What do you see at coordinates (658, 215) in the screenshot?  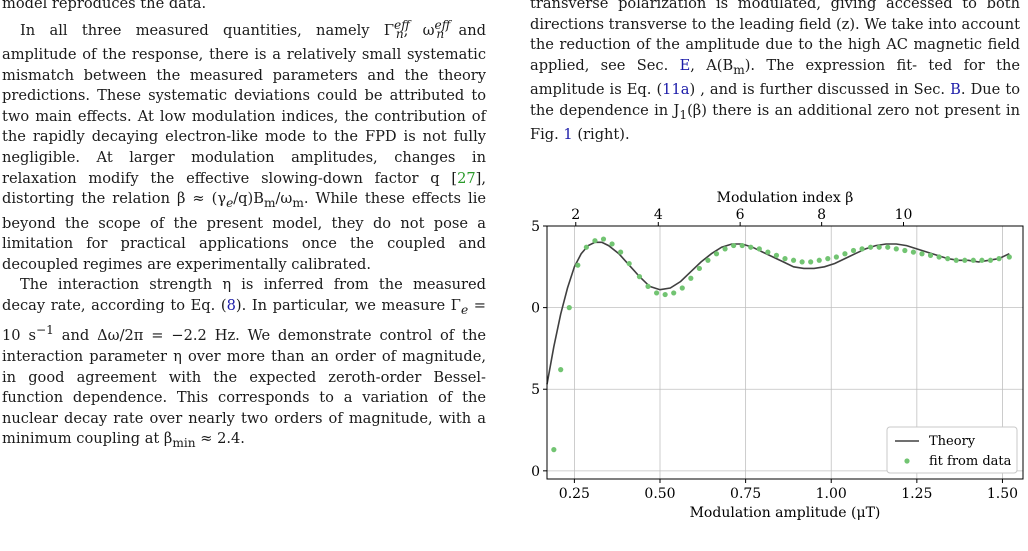 I see `top-tick-label: 4` at bounding box center [658, 215].